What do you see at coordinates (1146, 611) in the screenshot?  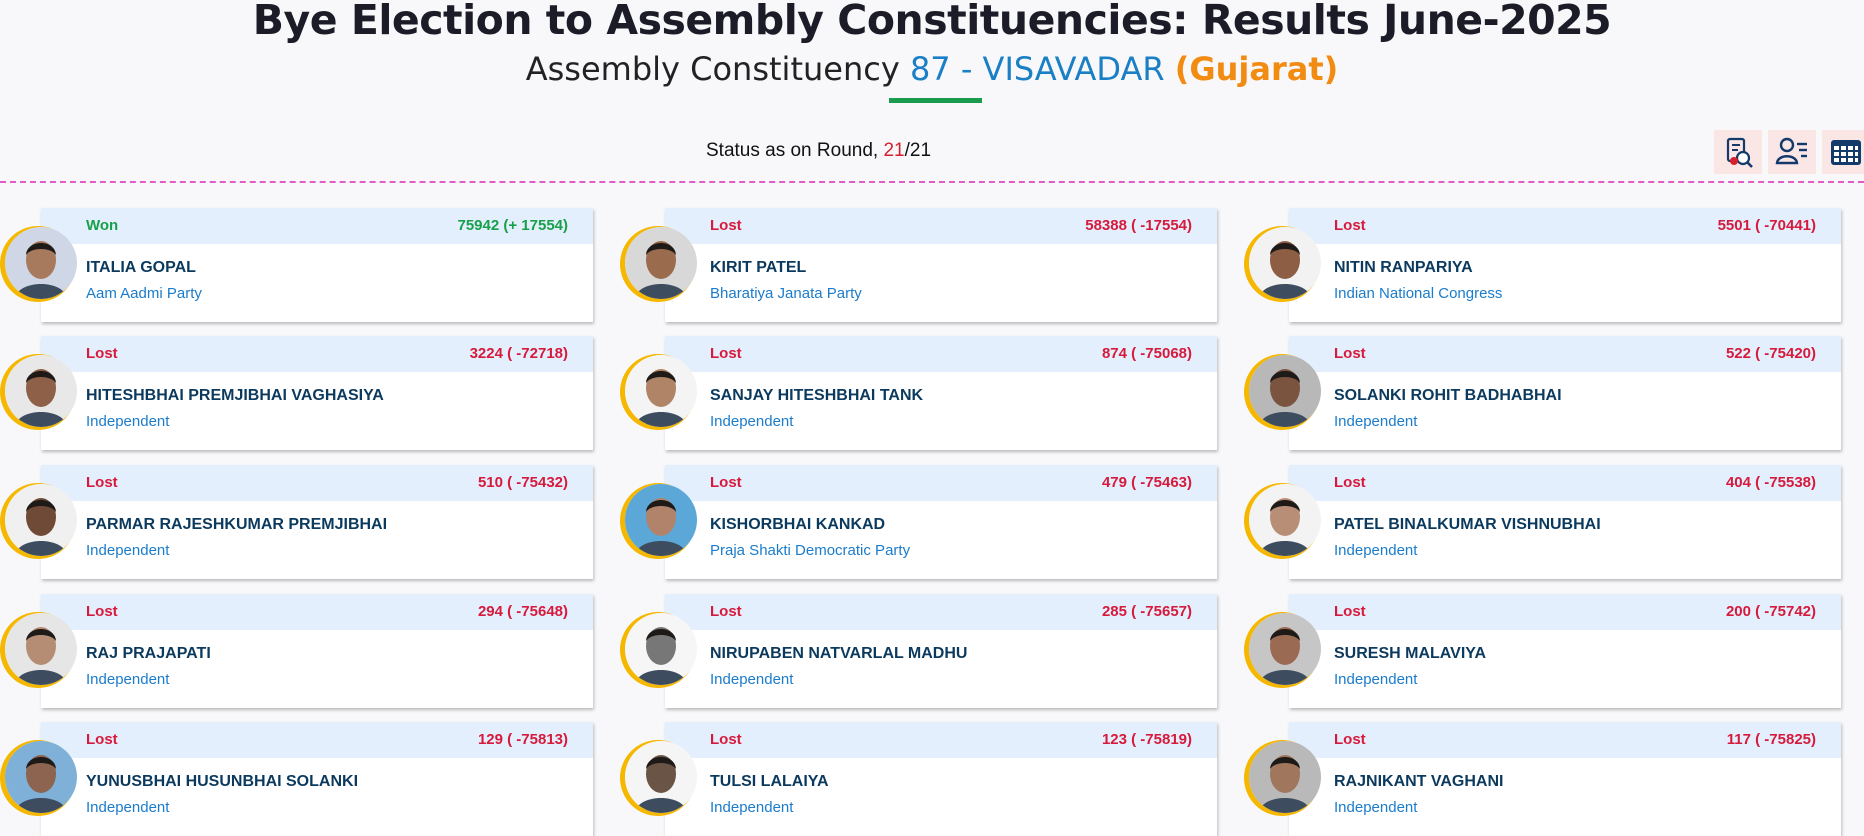 I see `vote-count: 285 ( -75657)` at bounding box center [1146, 611].